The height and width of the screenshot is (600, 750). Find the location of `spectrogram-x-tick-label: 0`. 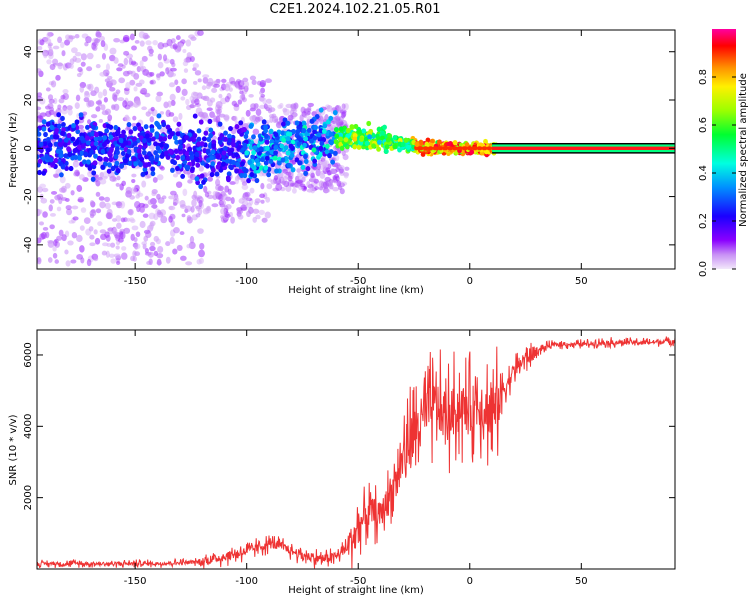

spectrogram-x-tick-label: 0 is located at coordinates (470, 281).